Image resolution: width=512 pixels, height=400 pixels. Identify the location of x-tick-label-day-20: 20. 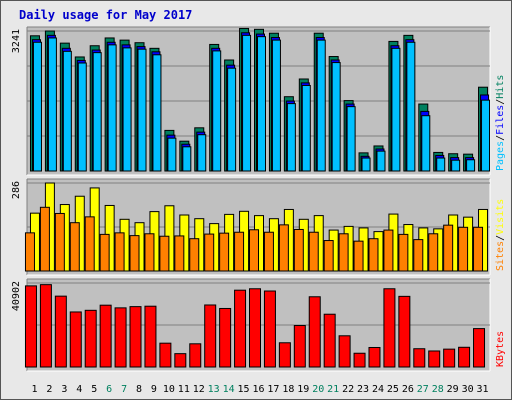
(318, 389).